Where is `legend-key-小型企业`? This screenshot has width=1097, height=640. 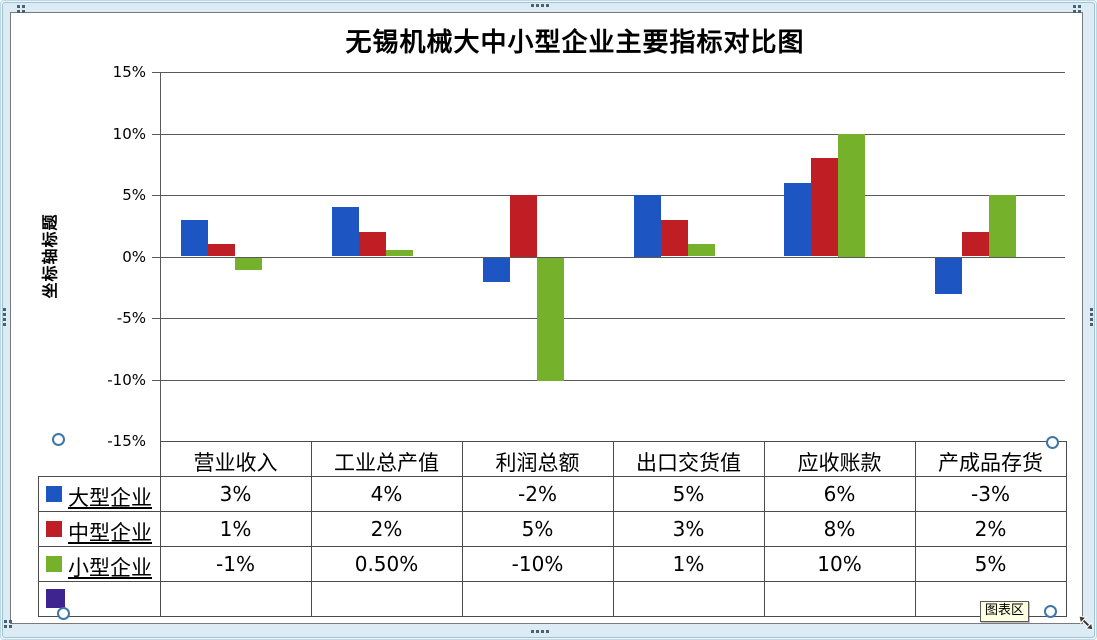
legend-key-小型企业 is located at coordinates (54, 563).